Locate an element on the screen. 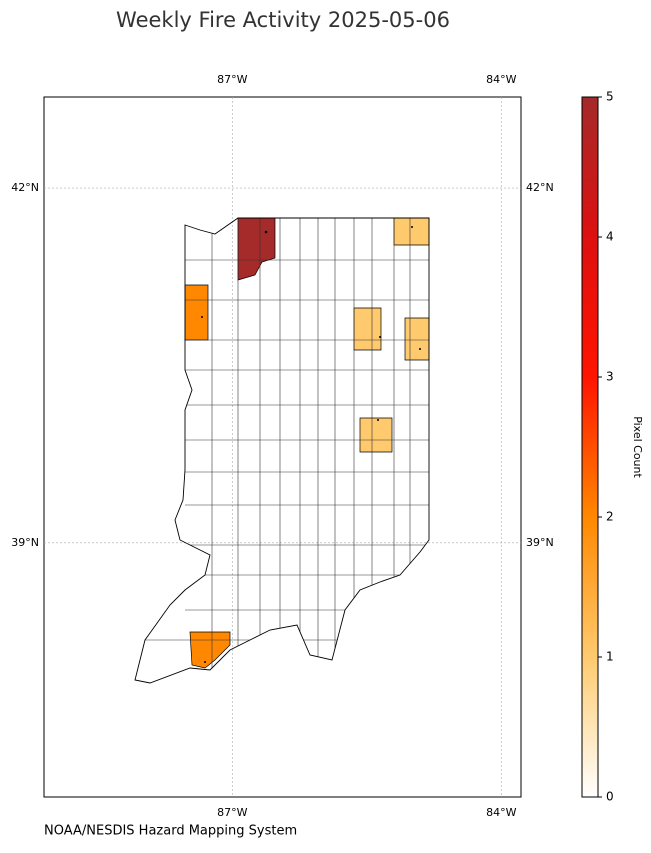 The image size is (651, 853). colorbar is located at coordinates (590, 447).